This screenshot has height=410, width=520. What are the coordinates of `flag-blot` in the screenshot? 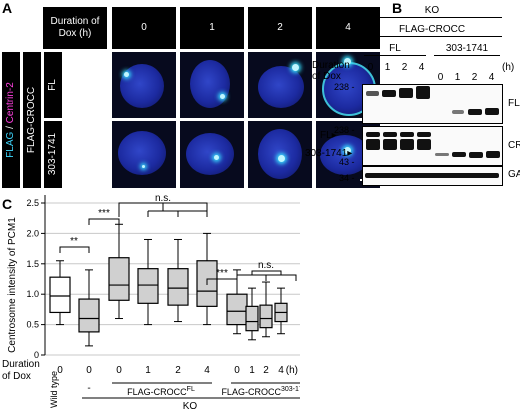 It's located at (432, 104).